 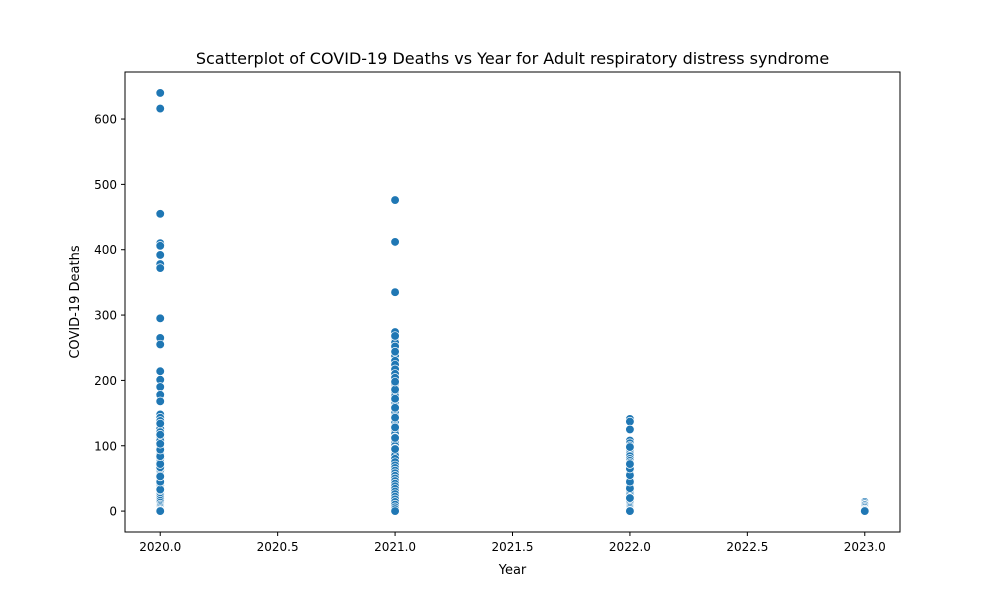 What do you see at coordinates (105, 381) in the screenshot?
I see `y-tick-label: 200` at bounding box center [105, 381].